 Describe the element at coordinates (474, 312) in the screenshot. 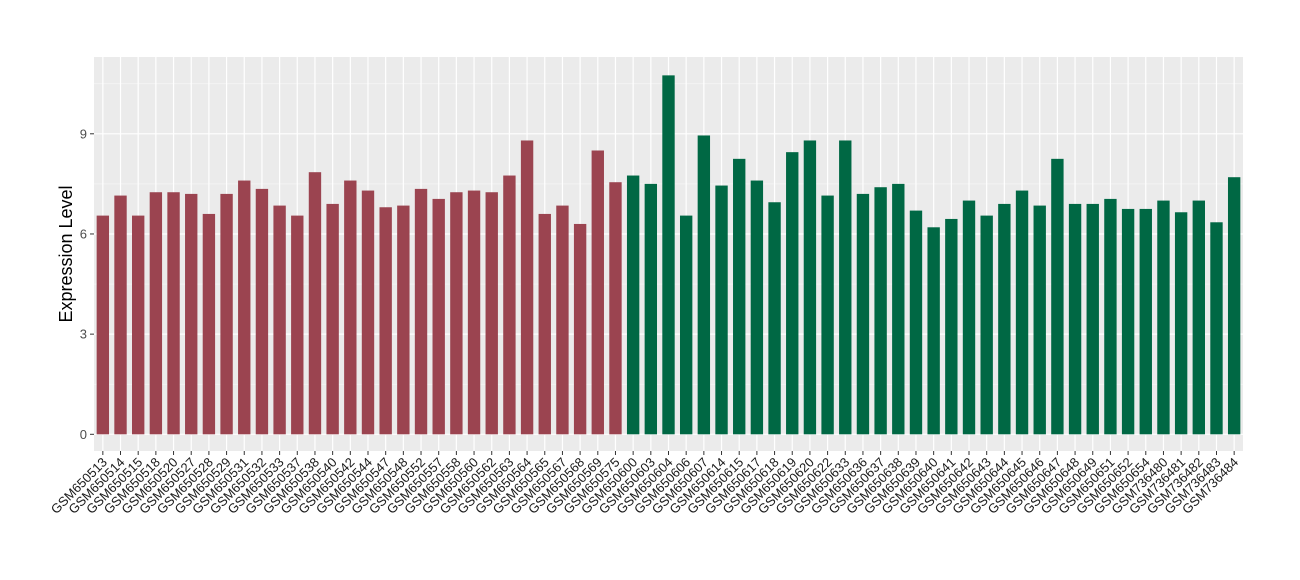

I see `bar-GSM650560` at that location.